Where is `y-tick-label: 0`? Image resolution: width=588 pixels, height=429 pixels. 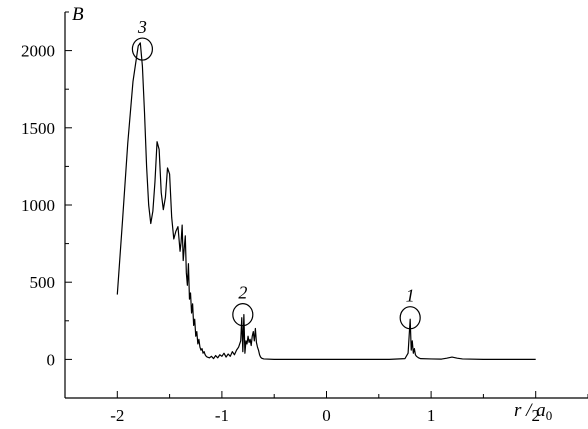
y-tick-label: 0 is located at coordinates (51, 359).